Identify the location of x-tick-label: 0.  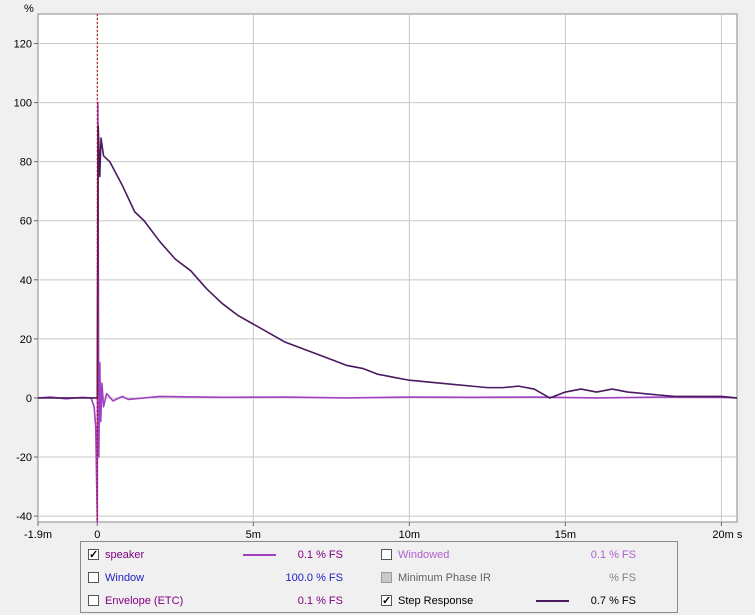
(97, 534).